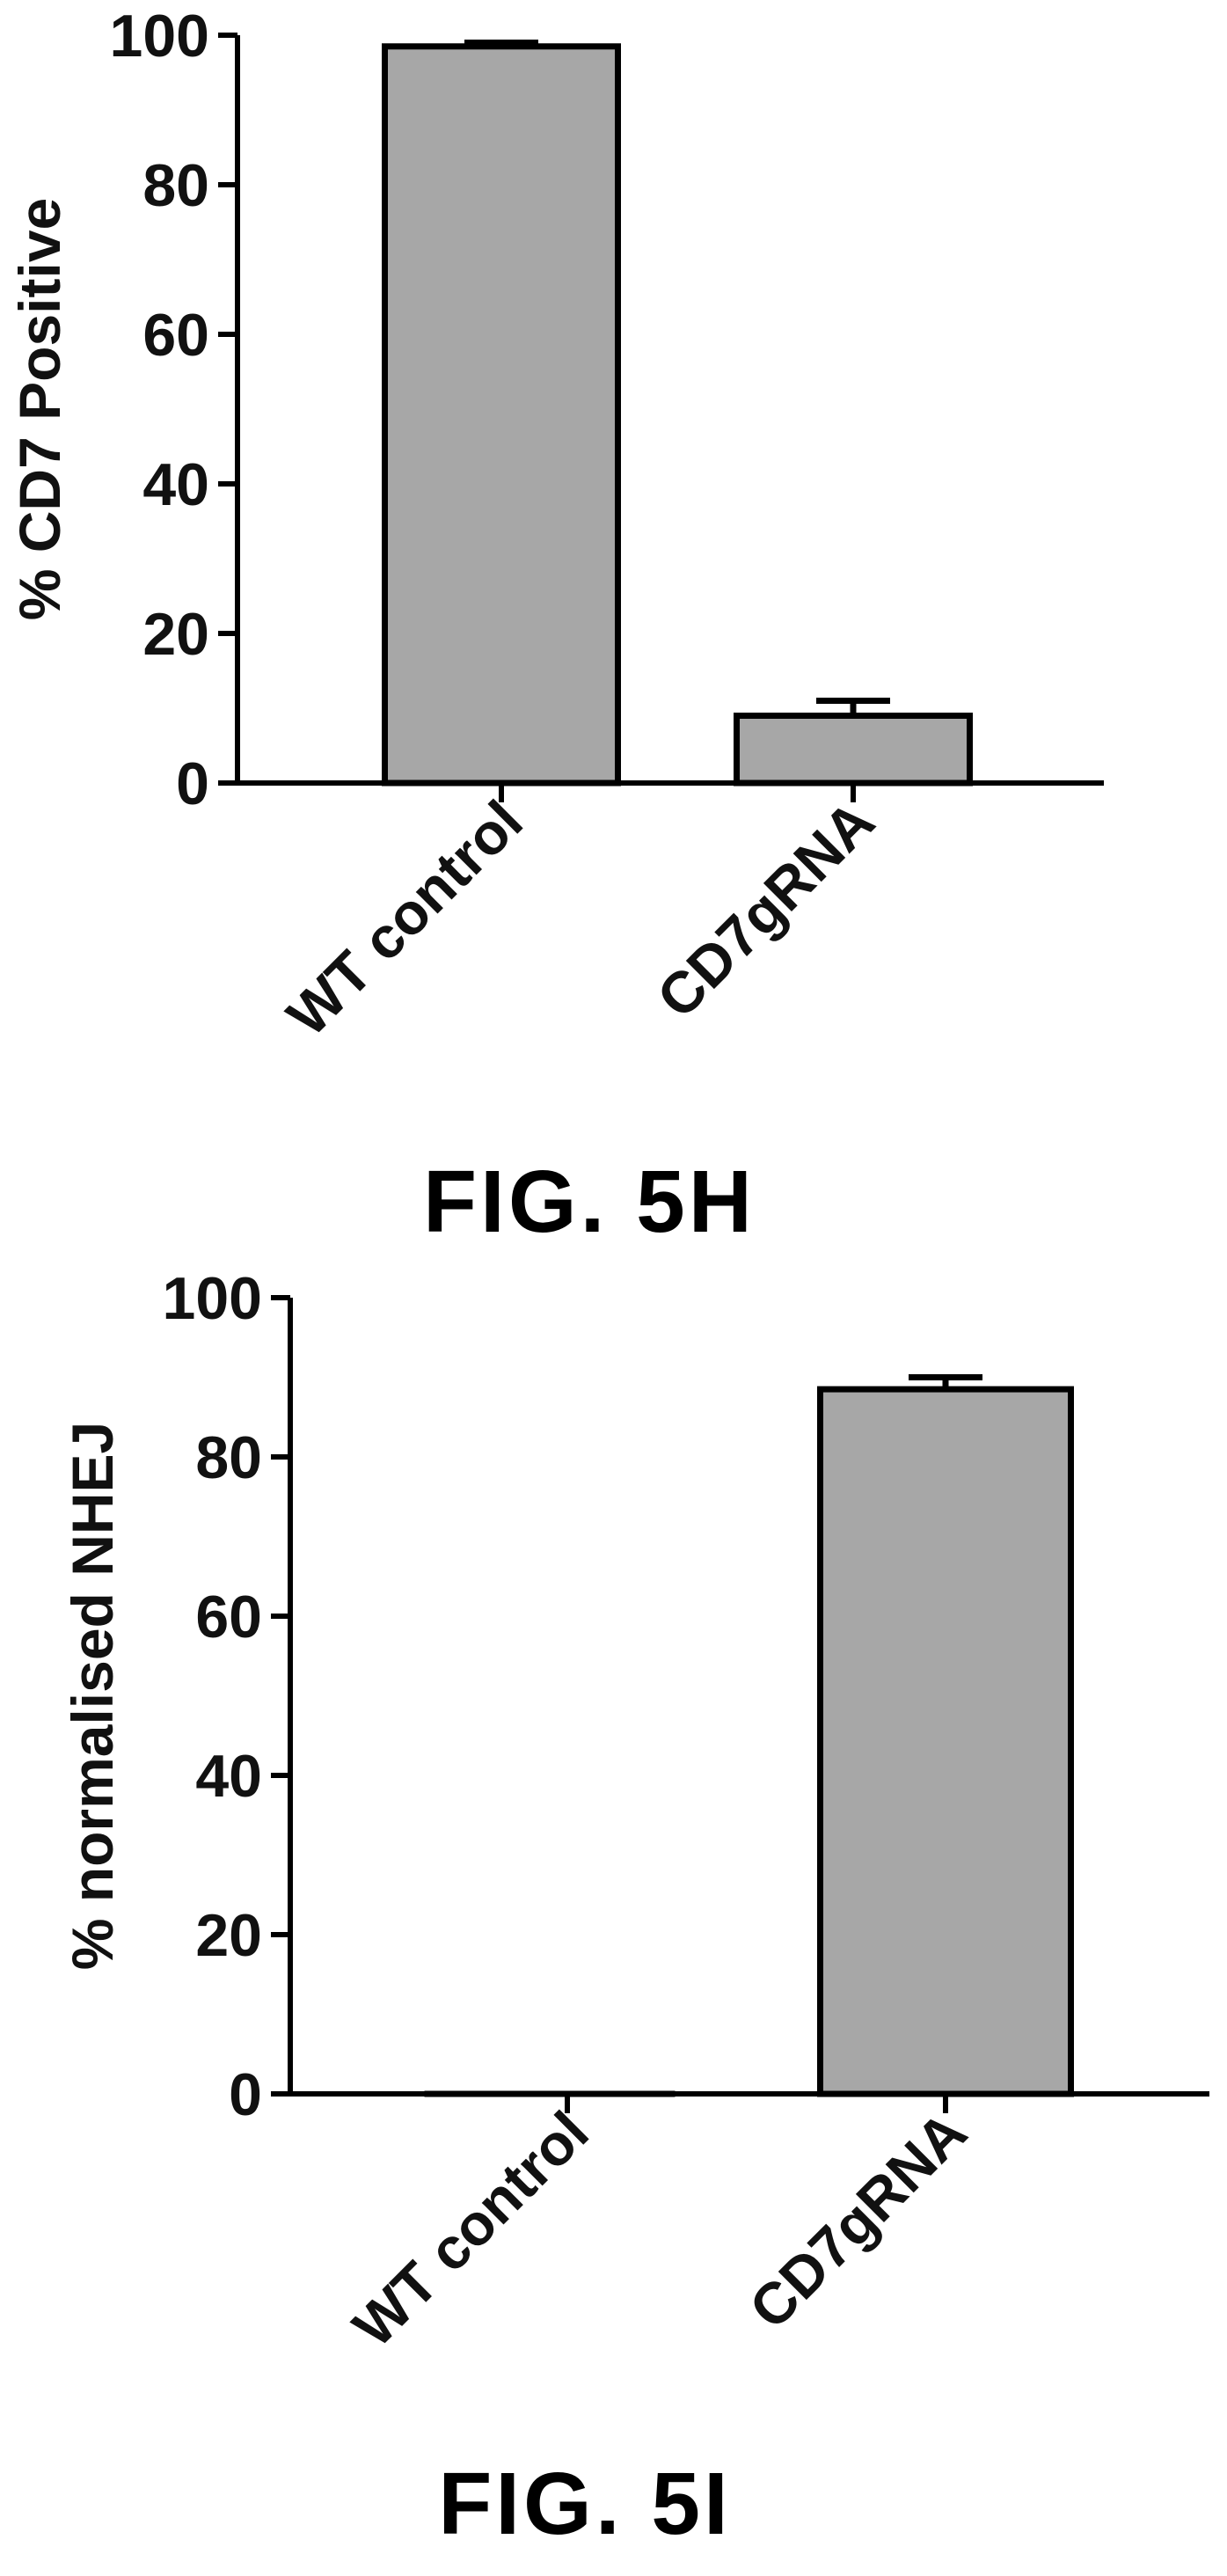 The width and height of the screenshot is (1227, 2576). Describe the element at coordinates (585, 2504) in the screenshot. I see `figure-caption: FIG. 5I` at that location.